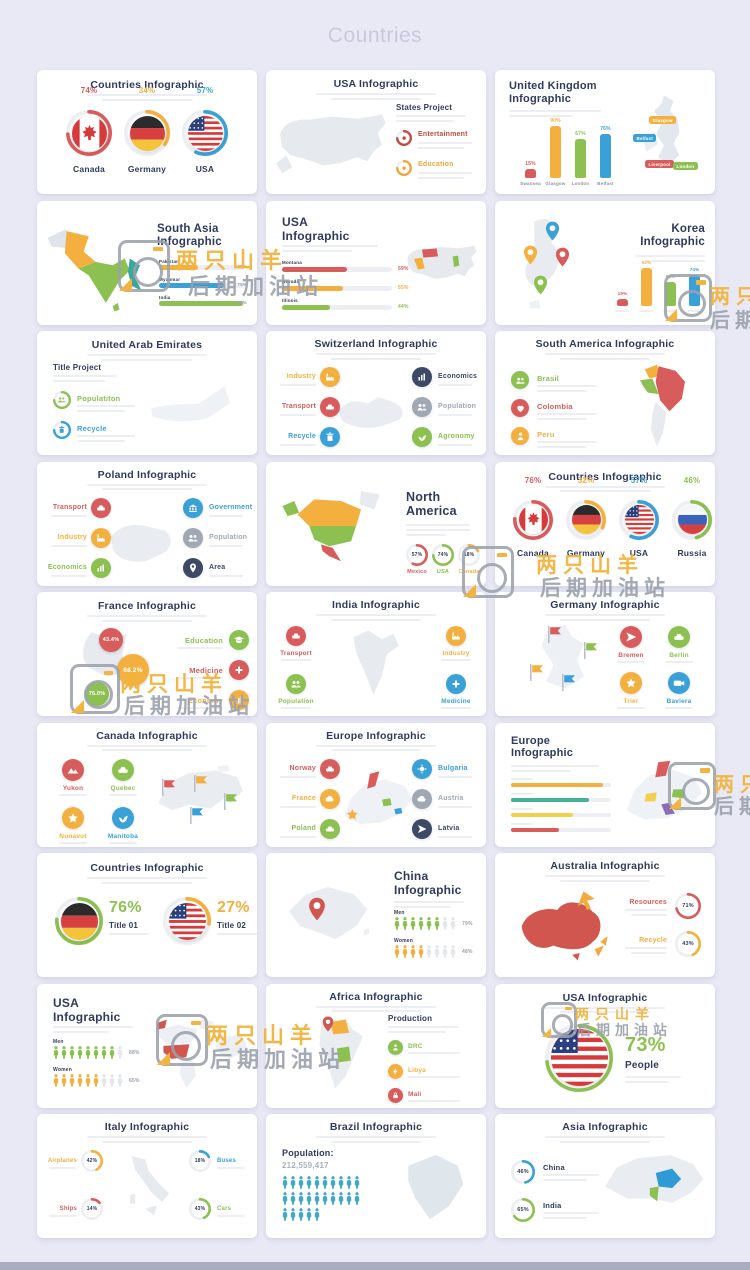  I want to click on label: Peru, so click(546, 434).